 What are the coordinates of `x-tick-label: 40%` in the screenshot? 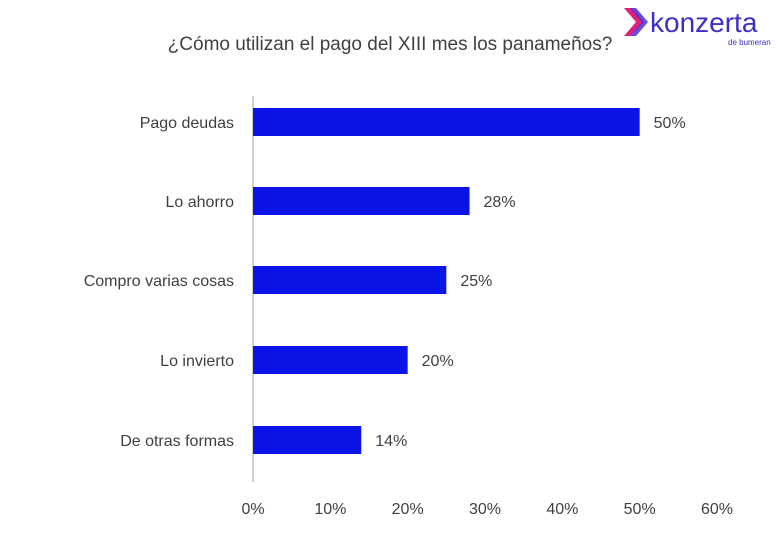 It's located at (562, 509).